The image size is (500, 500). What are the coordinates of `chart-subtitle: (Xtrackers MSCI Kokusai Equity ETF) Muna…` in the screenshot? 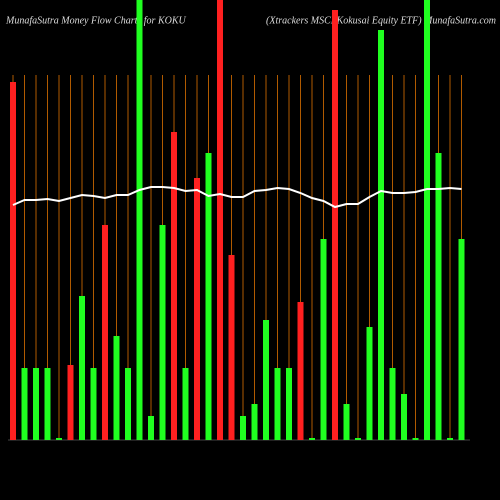 It's located at (381, 20).